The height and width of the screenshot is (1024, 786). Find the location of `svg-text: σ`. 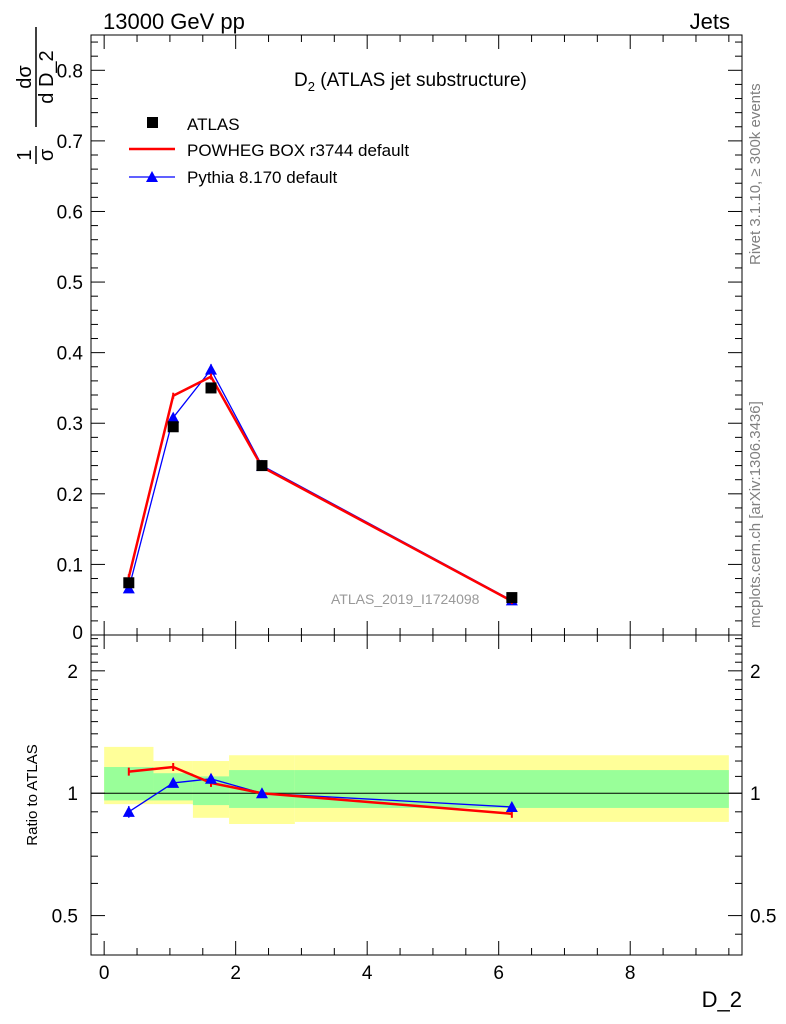

svg-text: σ is located at coordinates (47, 154).